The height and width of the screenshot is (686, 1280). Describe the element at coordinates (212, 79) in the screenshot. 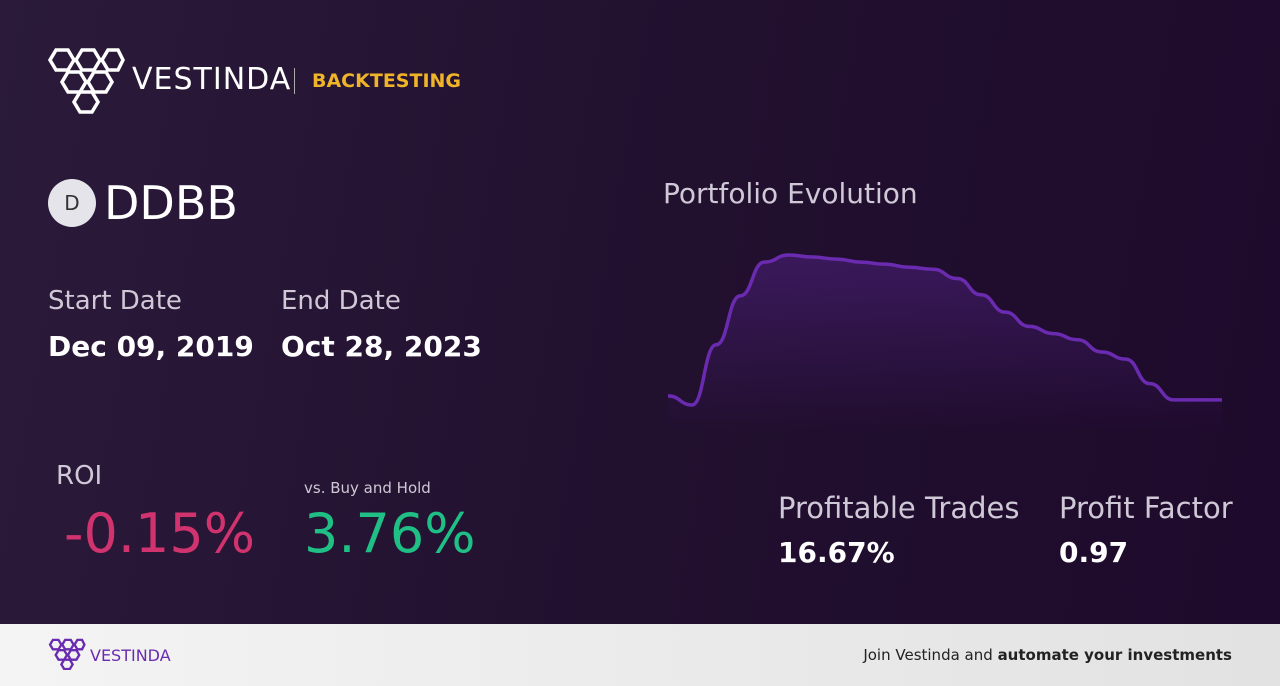

I see `brand: VESTINDA` at that location.